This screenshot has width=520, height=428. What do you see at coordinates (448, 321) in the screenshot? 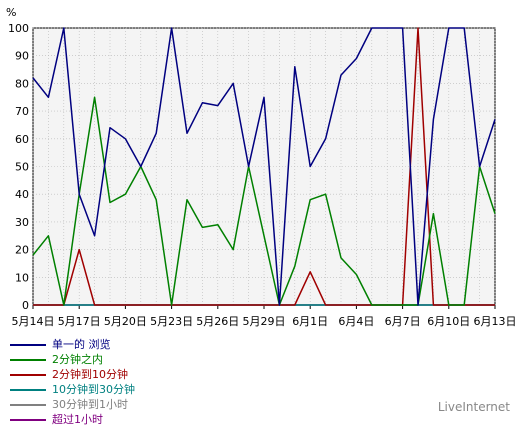
I see `x-tick-label: 6月10日` at bounding box center [448, 321].